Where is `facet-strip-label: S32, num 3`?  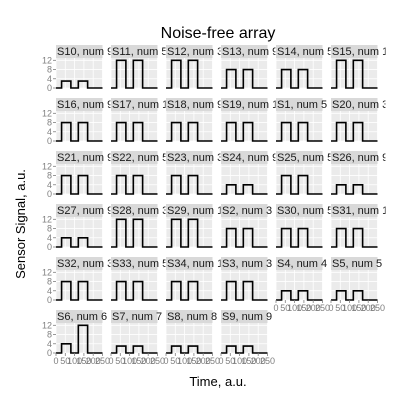
facet-strip-label: S32, num 3 is located at coordinates (85, 264).